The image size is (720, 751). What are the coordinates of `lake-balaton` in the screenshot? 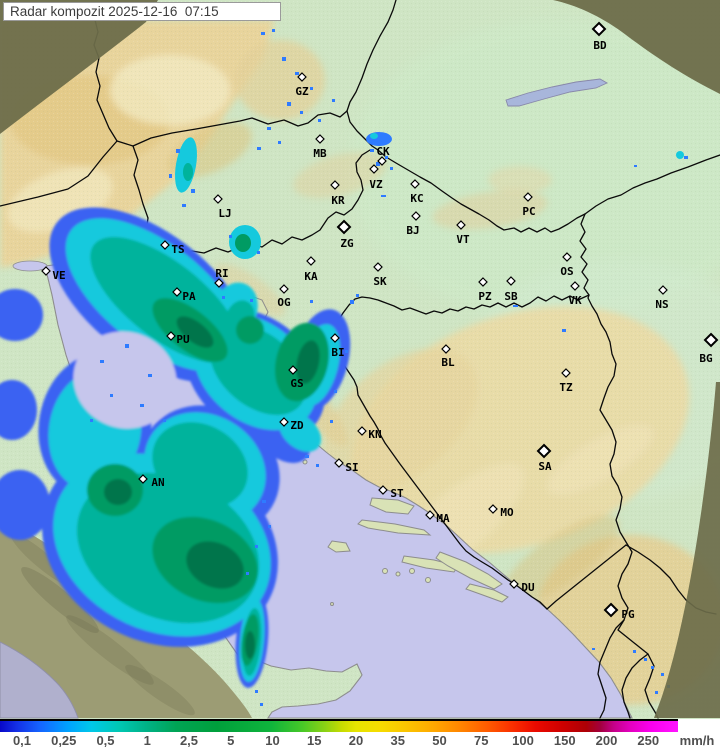 It's located at (556, 92).